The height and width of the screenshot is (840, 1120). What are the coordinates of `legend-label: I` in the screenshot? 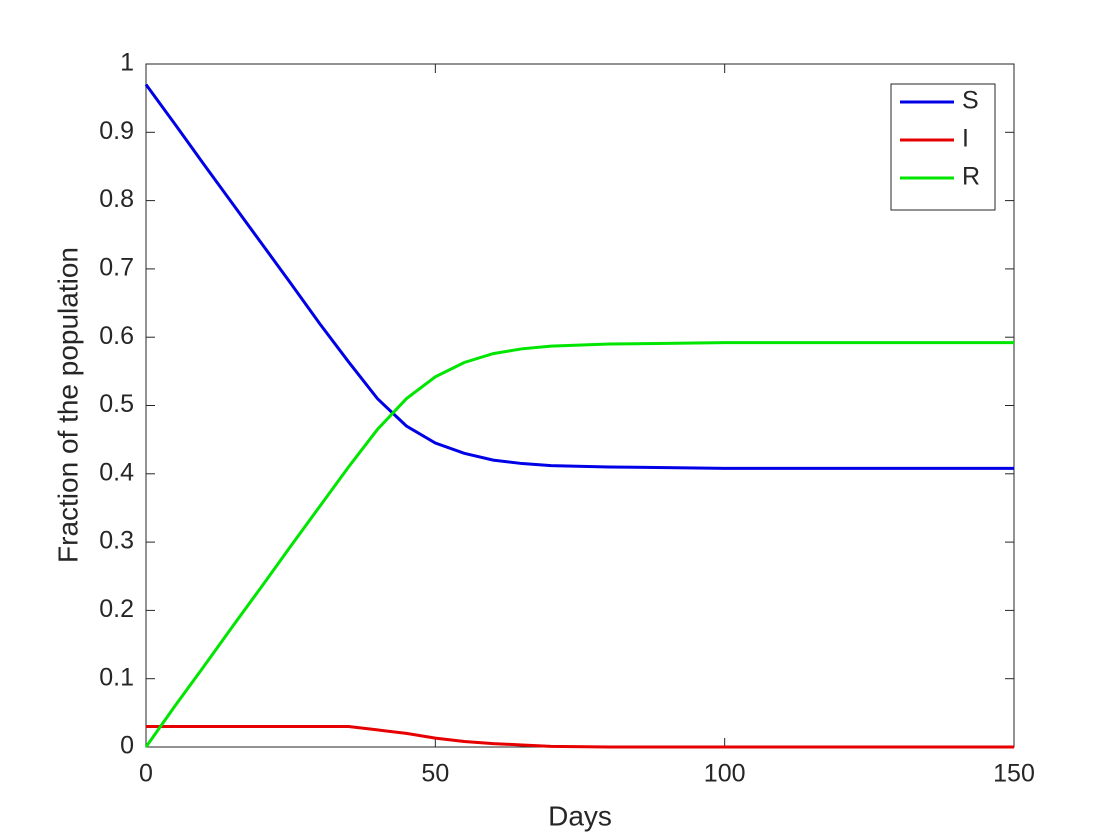 It's located at (965, 139).